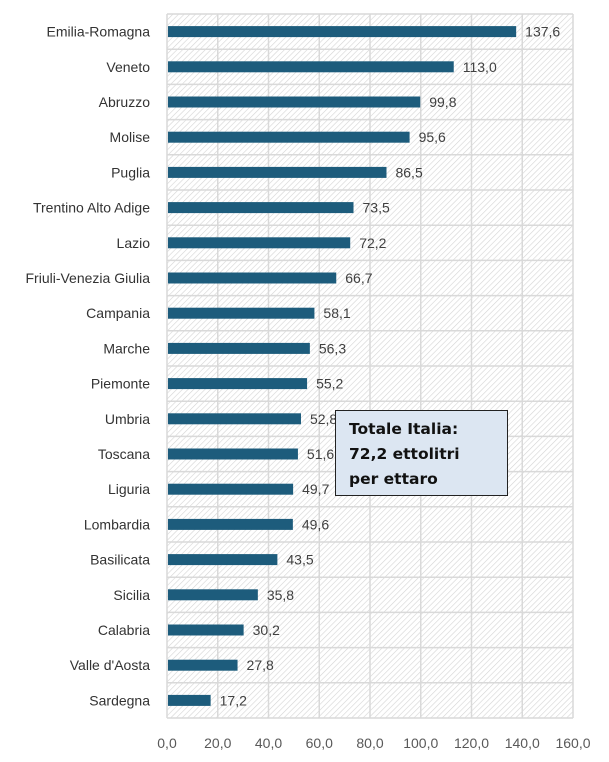 The height and width of the screenshot is (762, 609). What do you see at coordinates (99, 32) in the screenshot?
I see `category-label: Emilia-Romagna` at bounding box center [99, 32].